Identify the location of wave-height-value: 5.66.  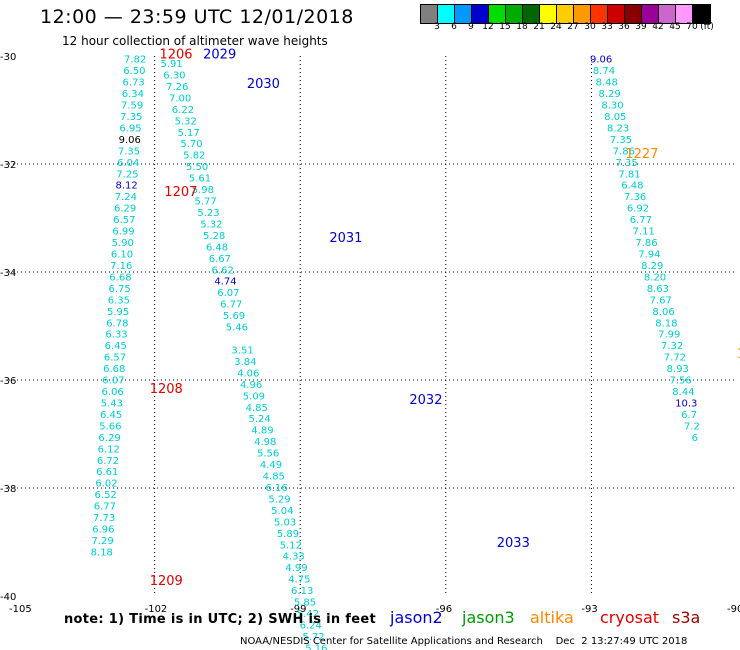
(110, 426).